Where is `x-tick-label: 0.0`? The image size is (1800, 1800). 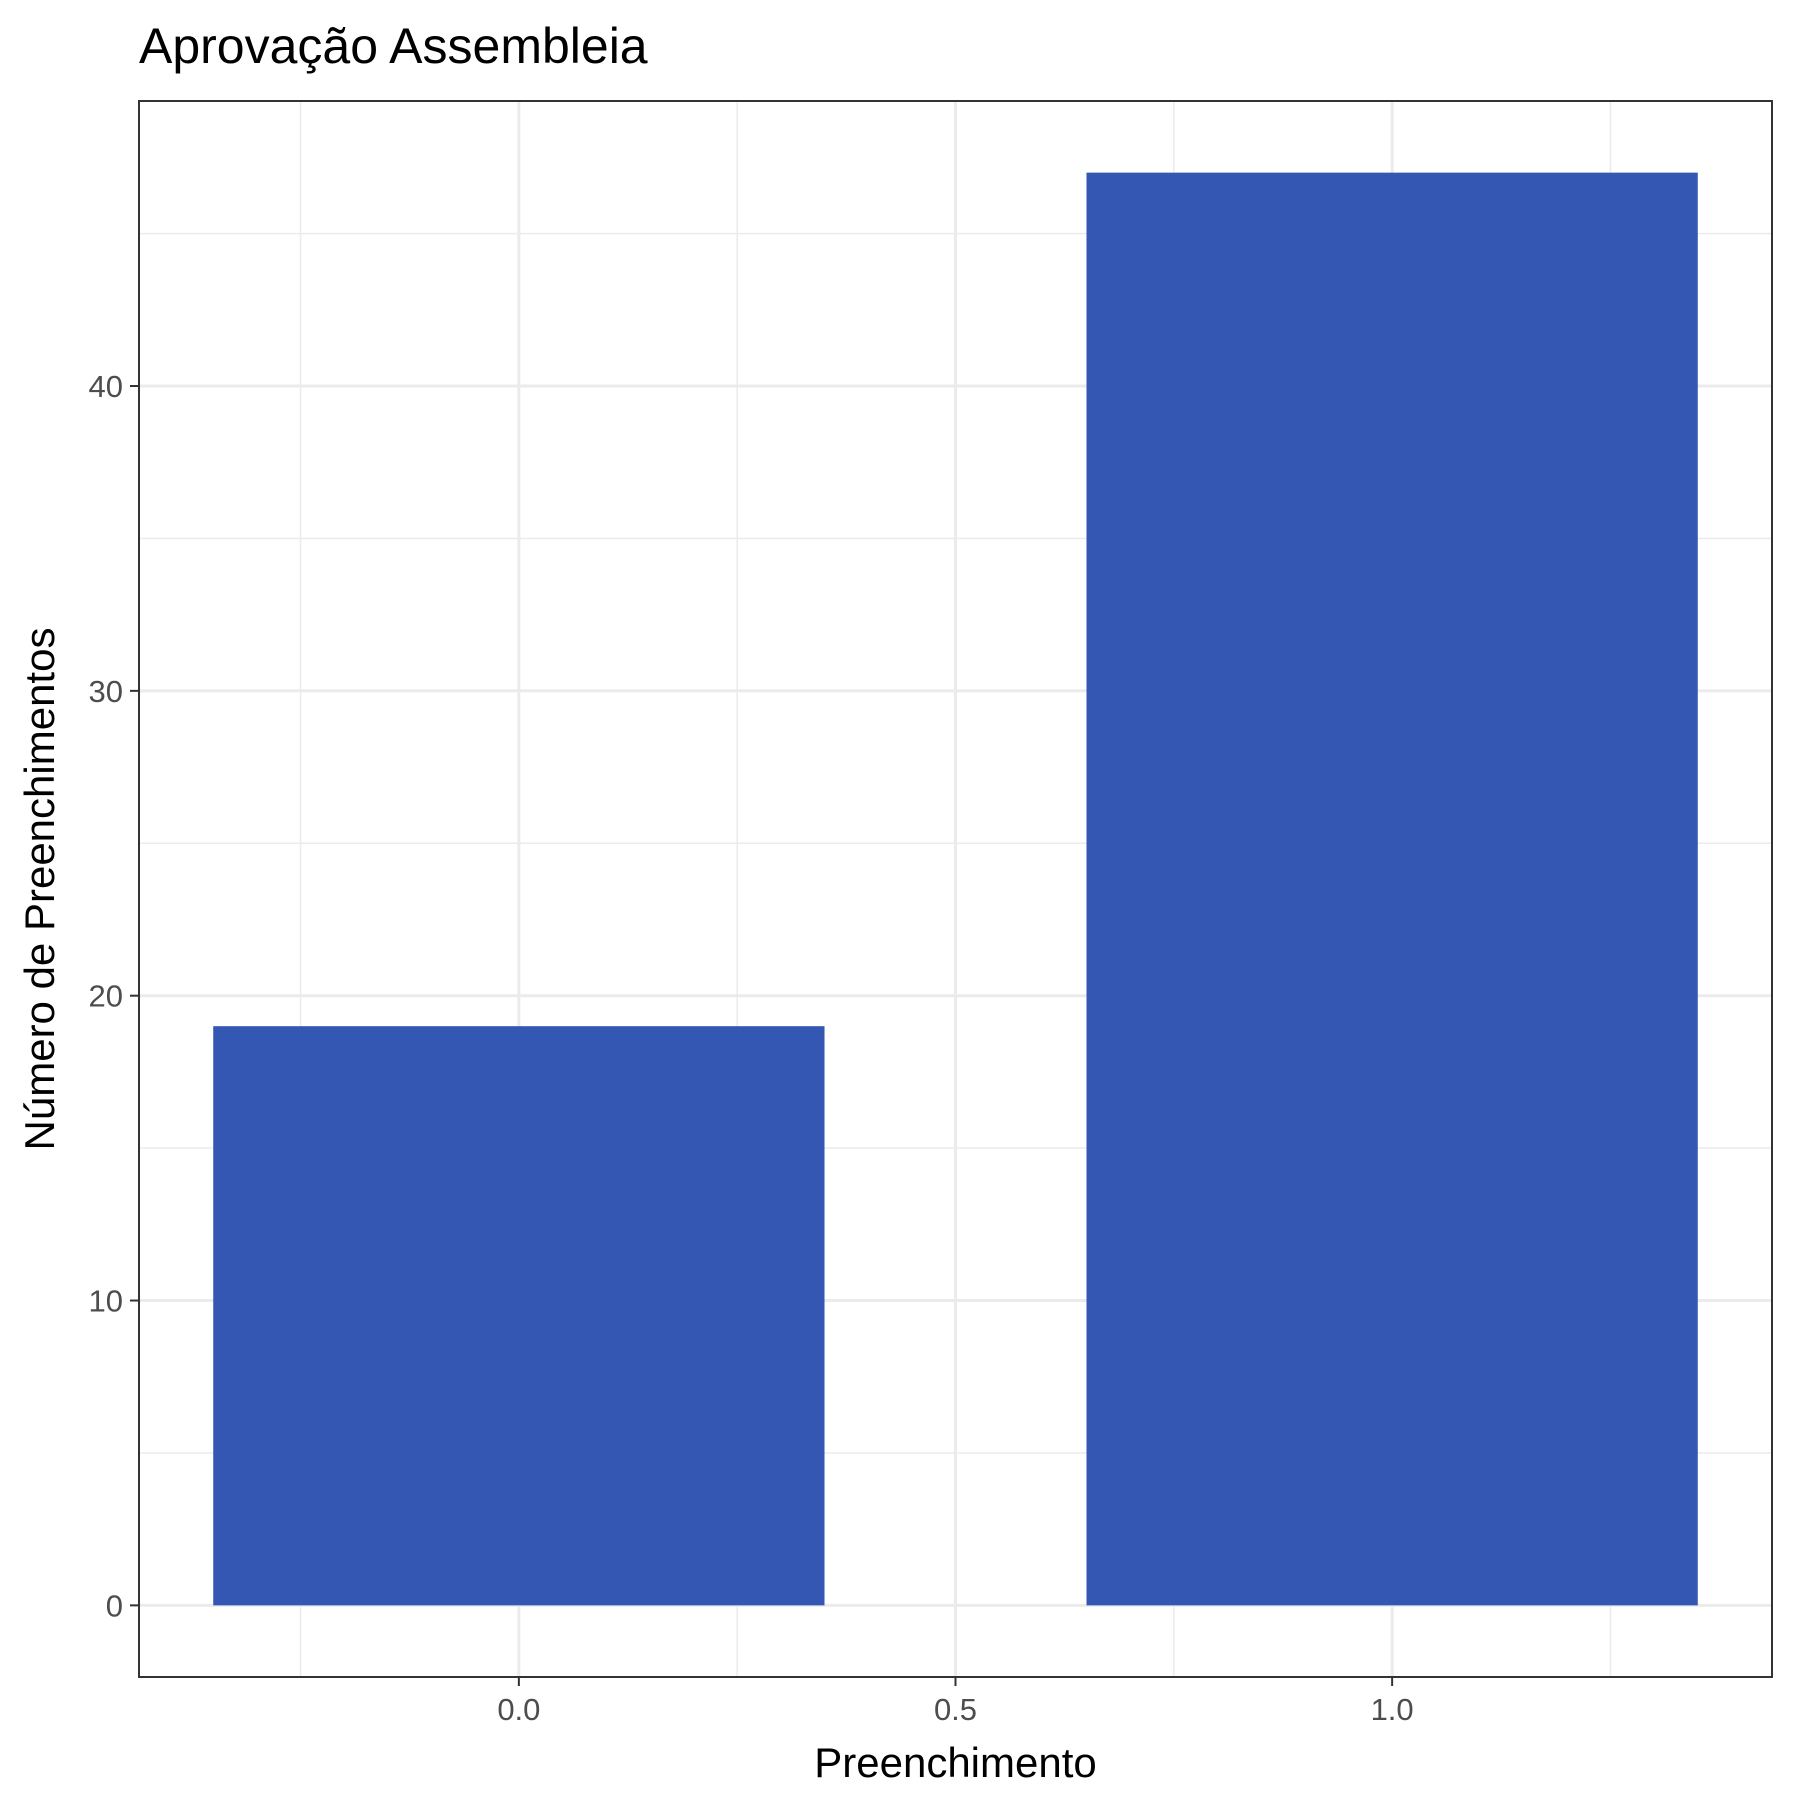 x-tick-label: 0.0 is located at coordinates (518, 1709).